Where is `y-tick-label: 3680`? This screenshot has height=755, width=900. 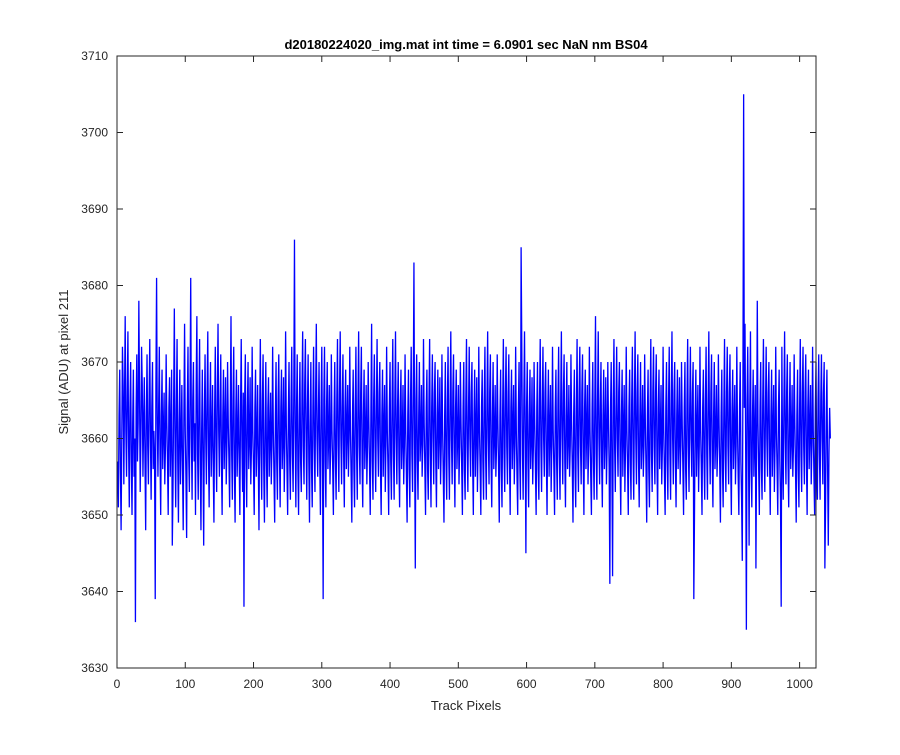
y-tick-label: 3680 is located at coordinates (94, 286).